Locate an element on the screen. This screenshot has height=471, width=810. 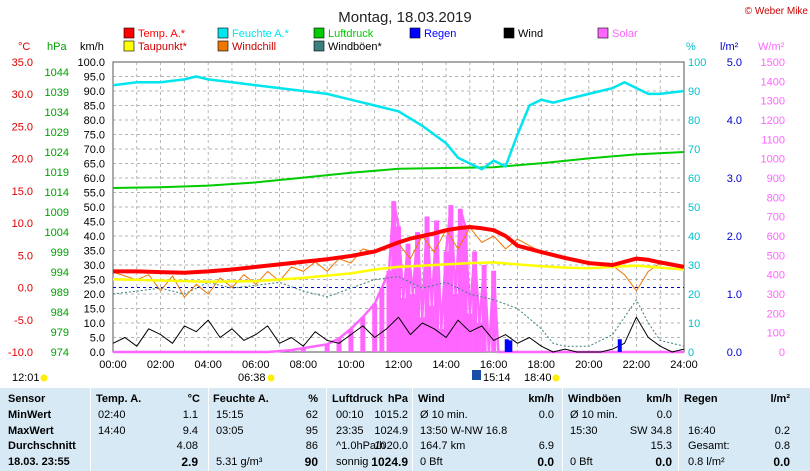
solar-tick-label: 400 is located at coordinates (776, 276).